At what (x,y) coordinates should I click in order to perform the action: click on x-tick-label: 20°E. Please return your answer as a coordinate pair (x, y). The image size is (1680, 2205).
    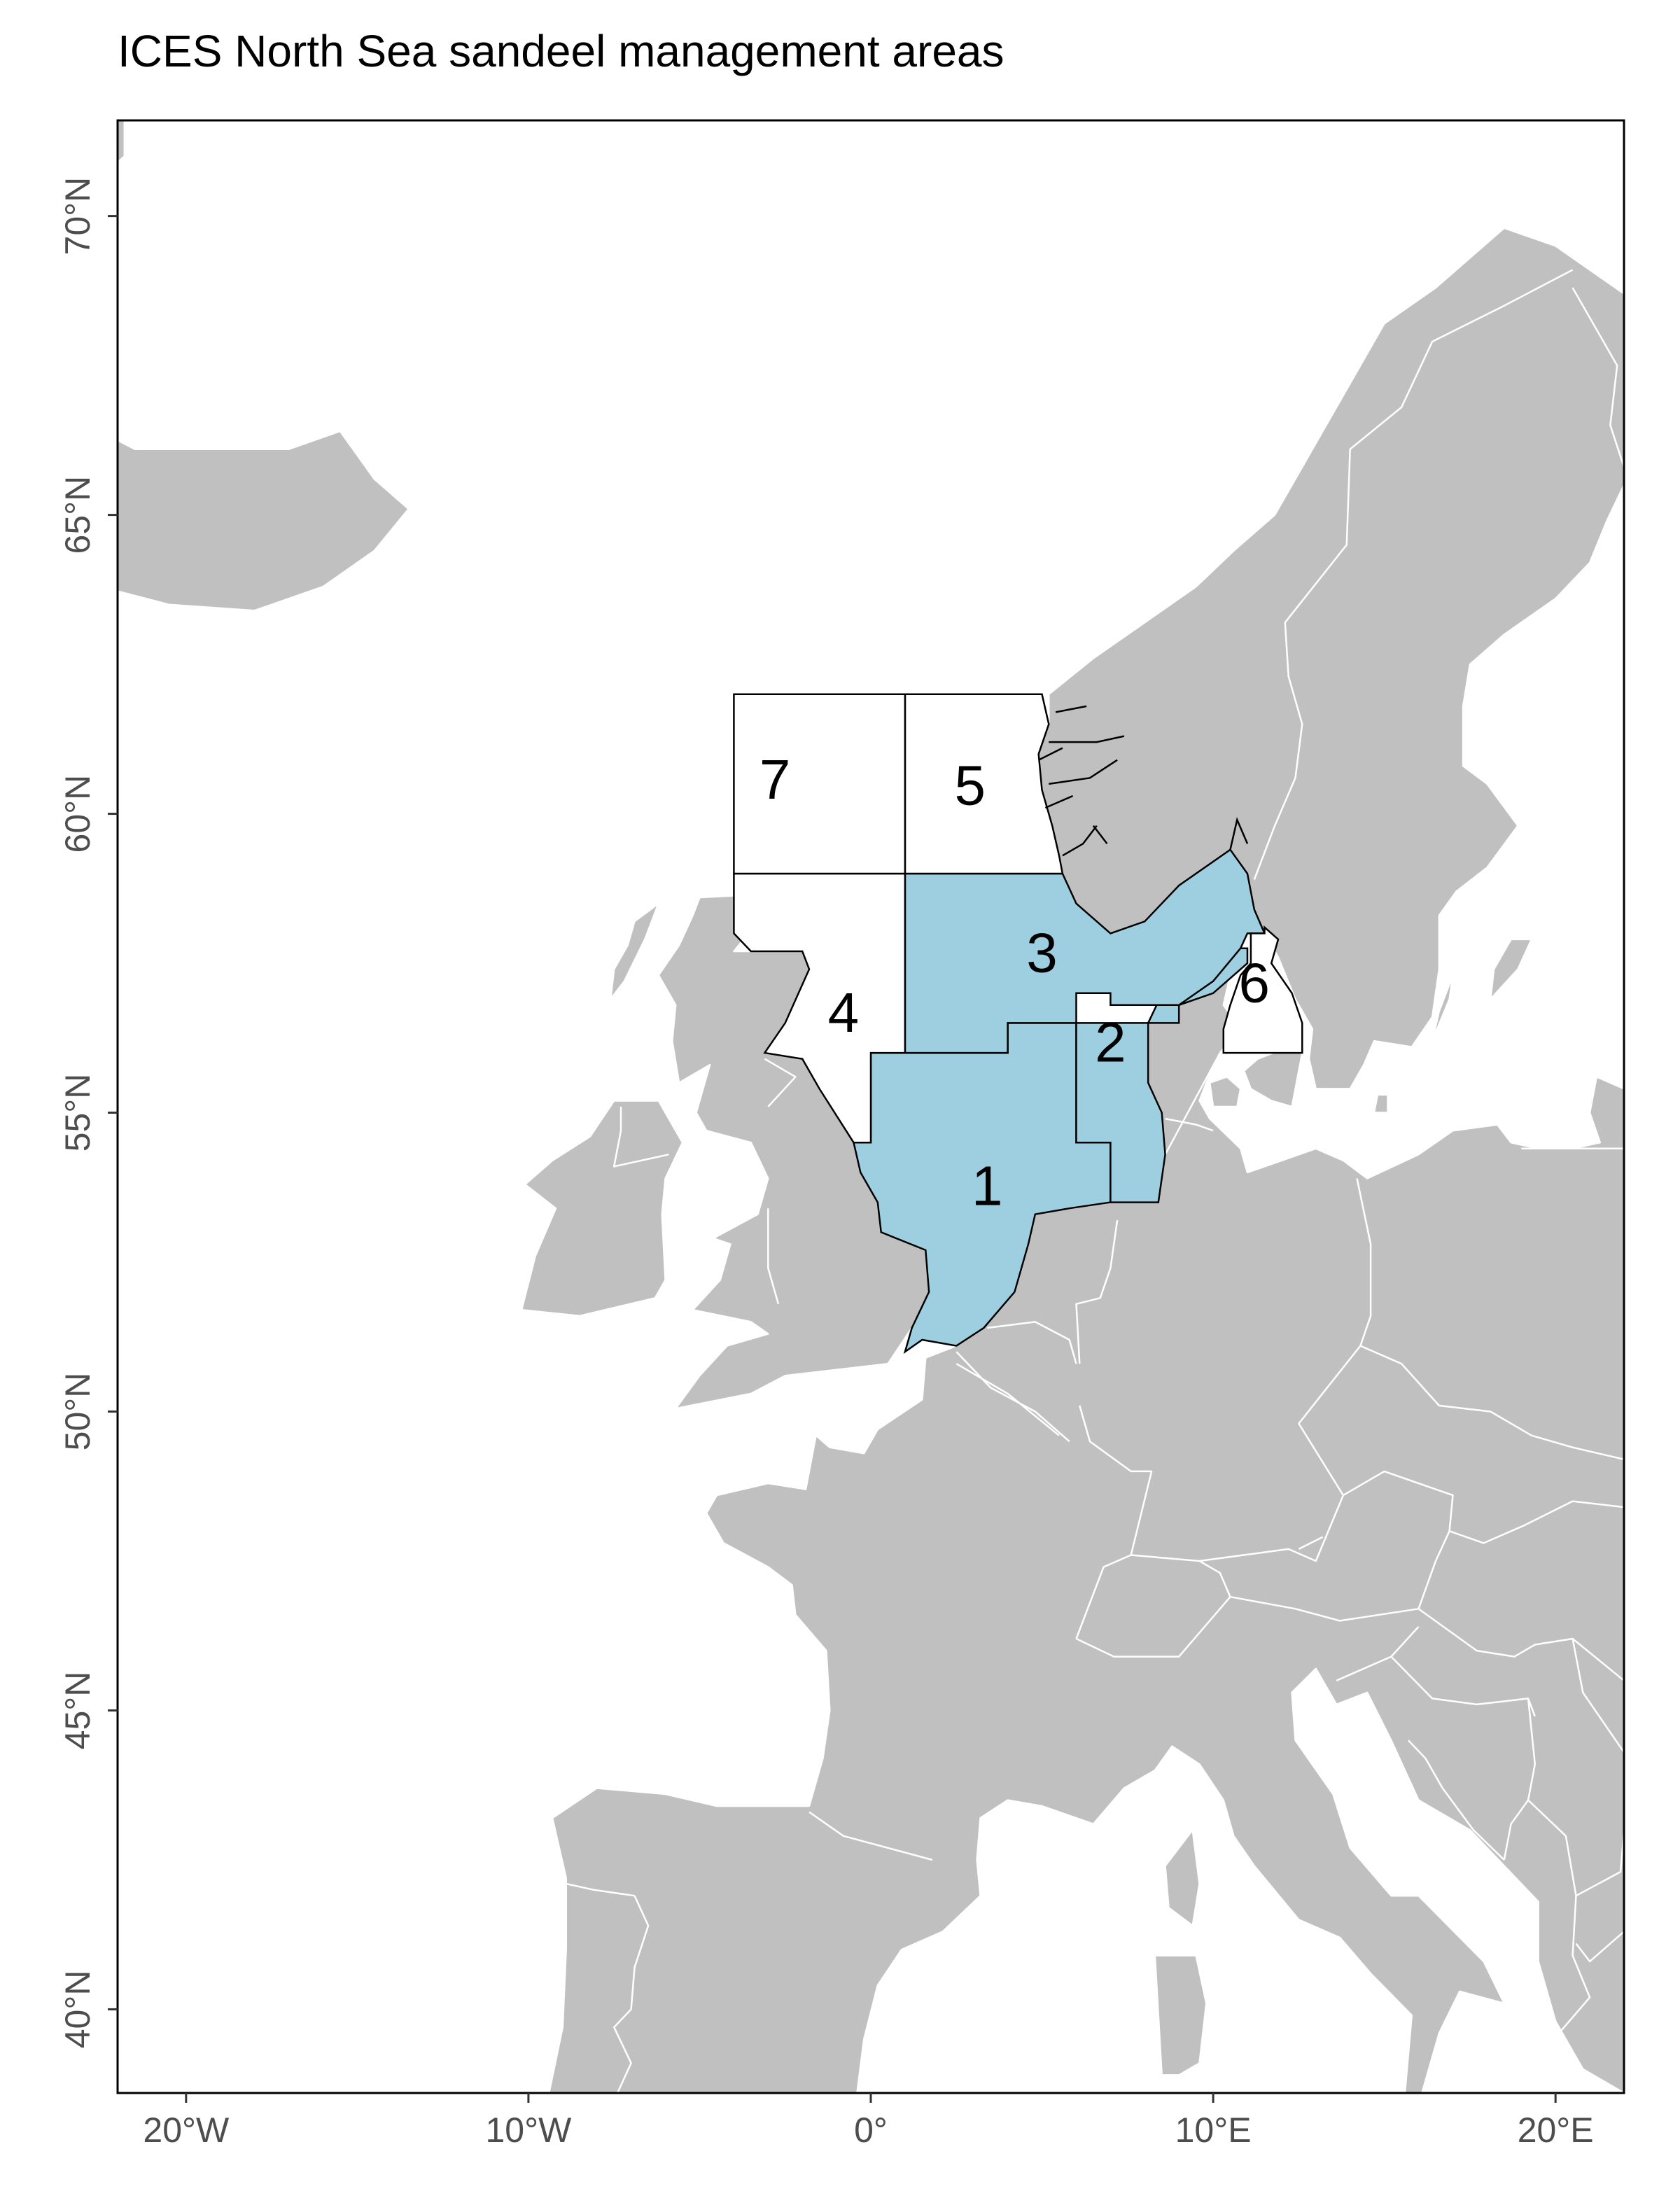
    Looking at the image, I should click on (1556, 2130).